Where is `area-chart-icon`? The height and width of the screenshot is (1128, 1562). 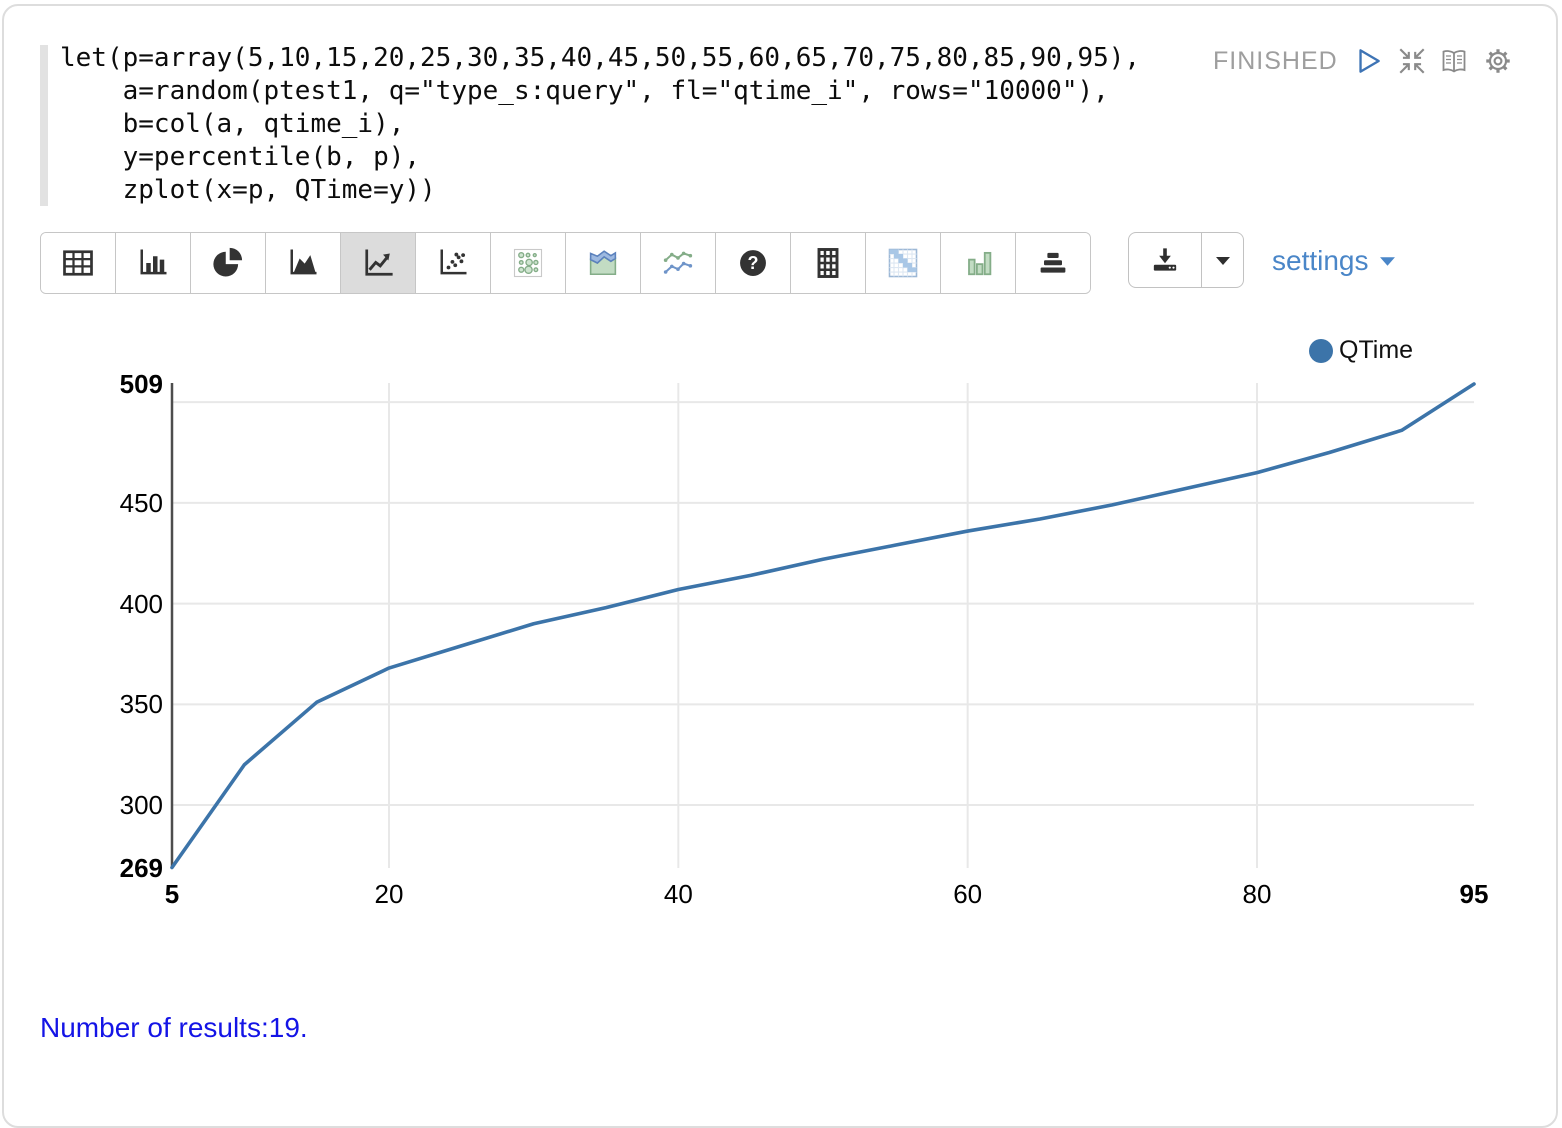 area-chart-icon is located at coordinates (303, 262).